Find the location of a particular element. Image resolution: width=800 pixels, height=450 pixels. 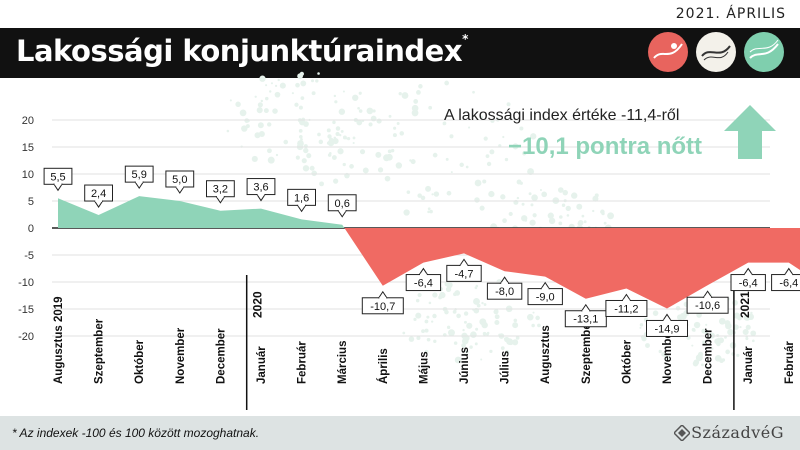

svg-text: -10,6 is located at coordinates (707, 306).